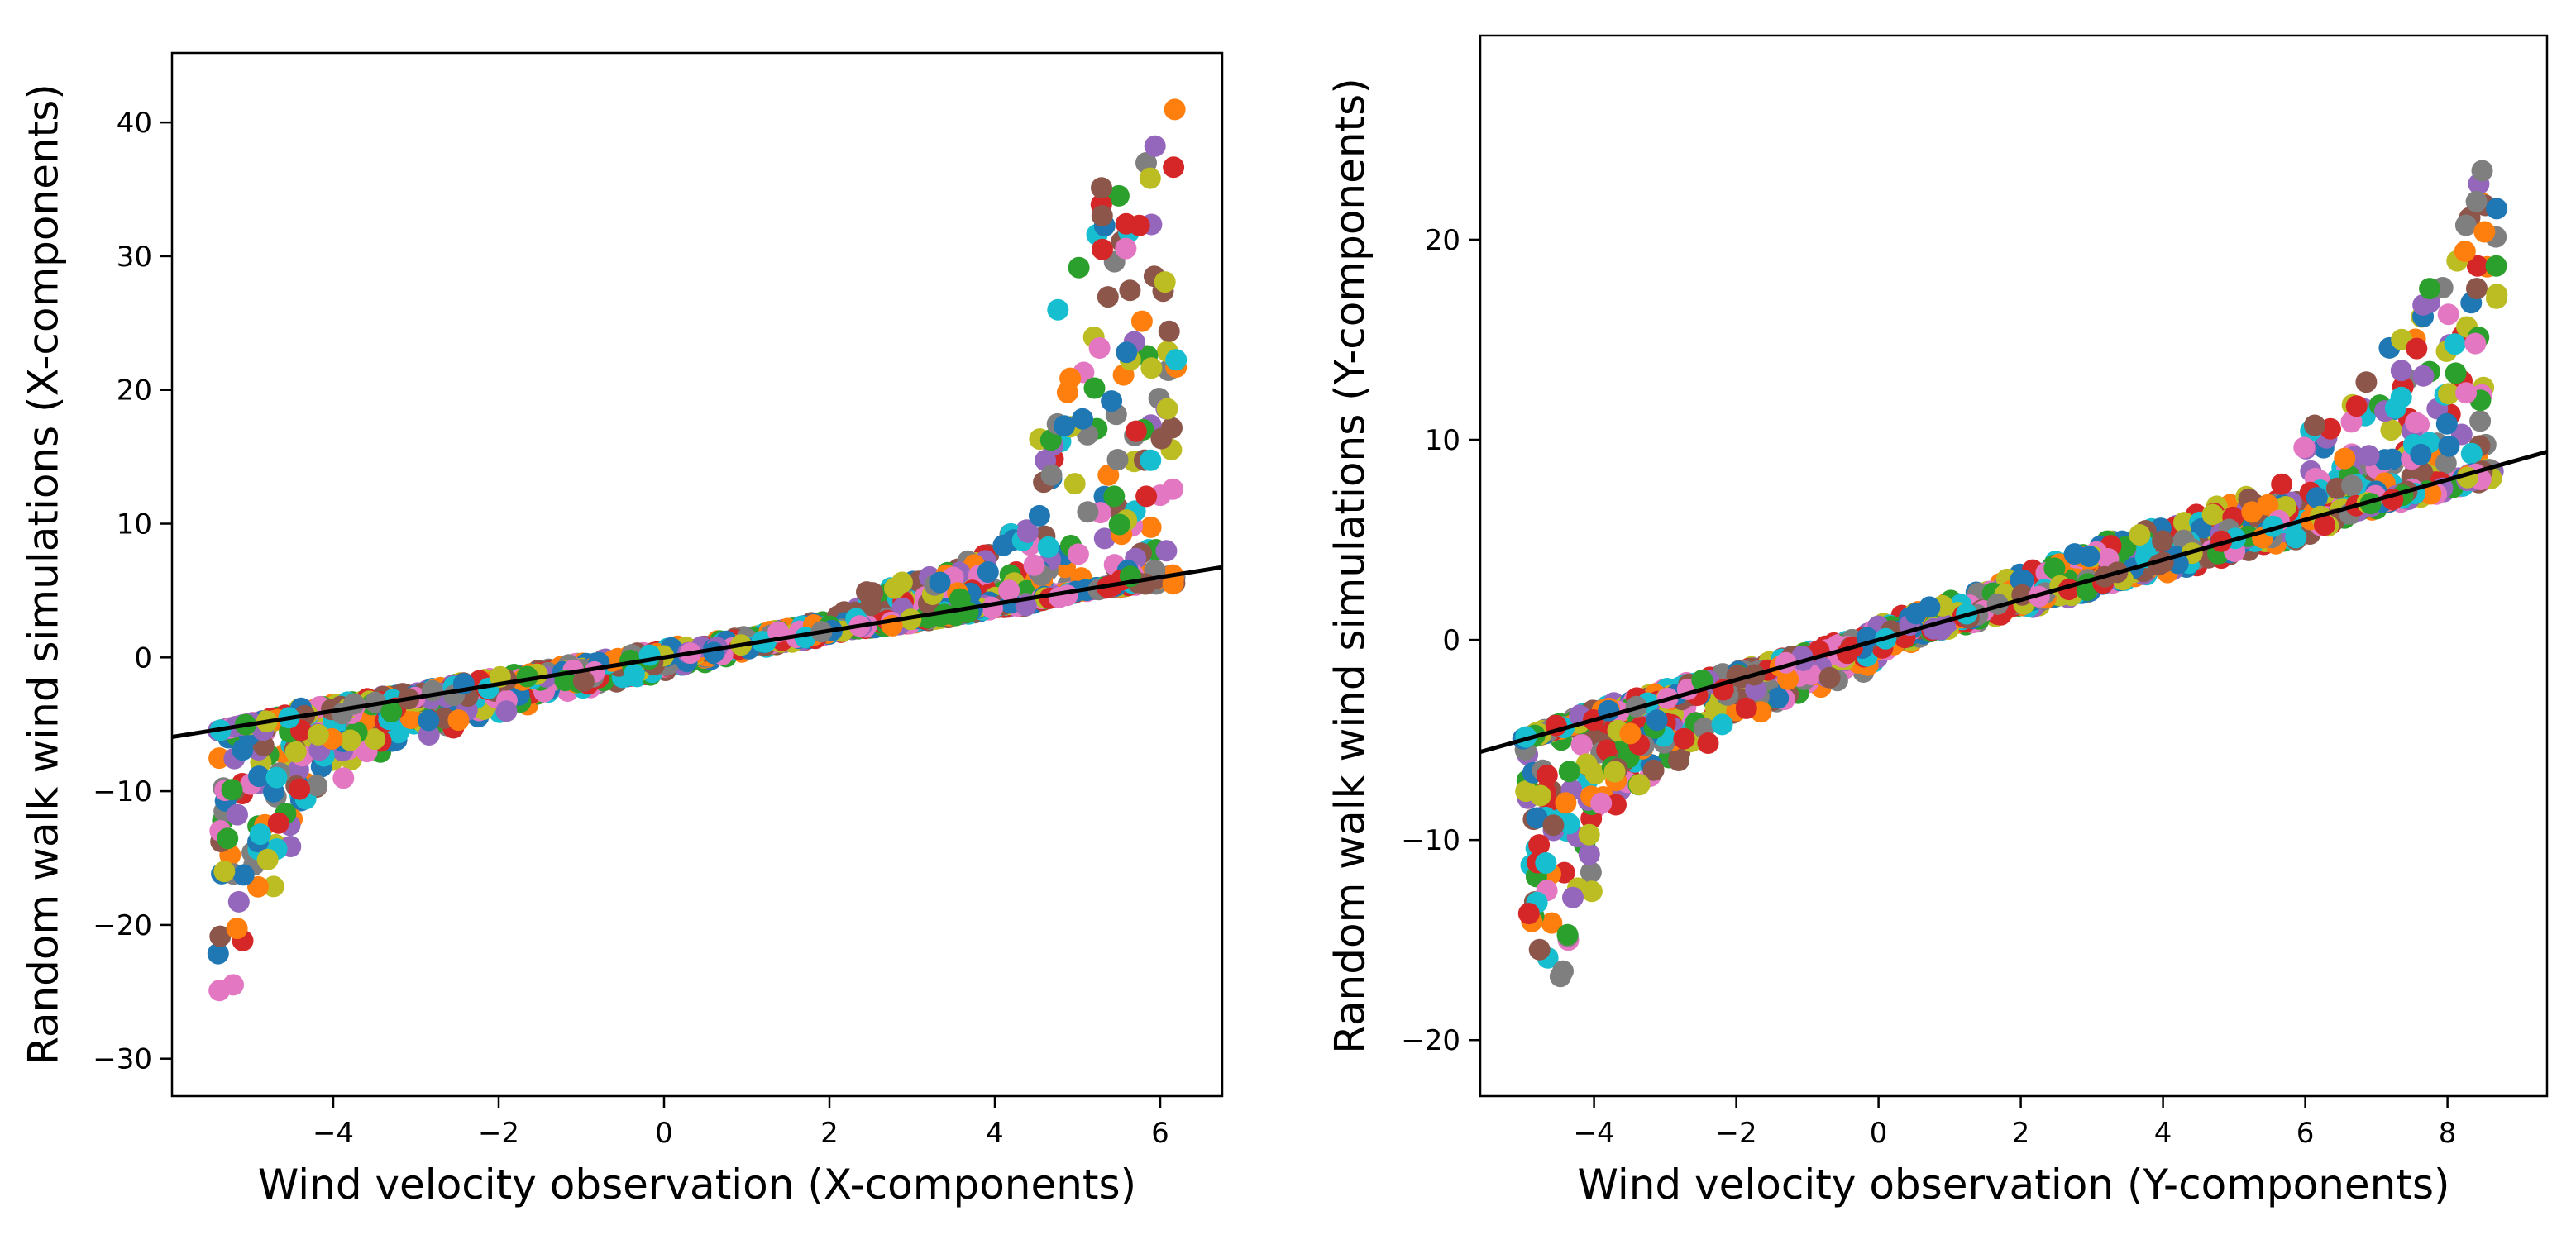  I want to click on y-tick-label: 10, so click(134, 524).